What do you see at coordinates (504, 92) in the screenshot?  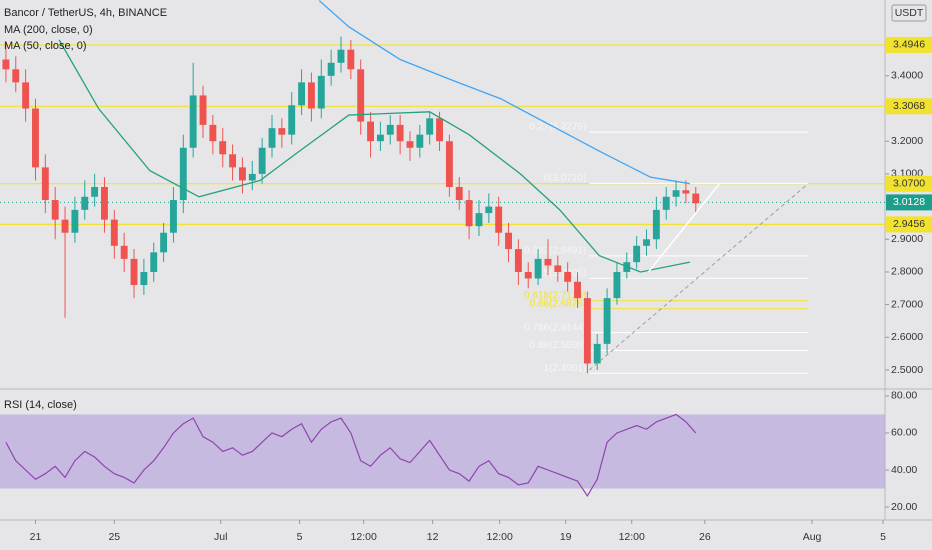 I see `moving-average` at bounding box center [504, 92].